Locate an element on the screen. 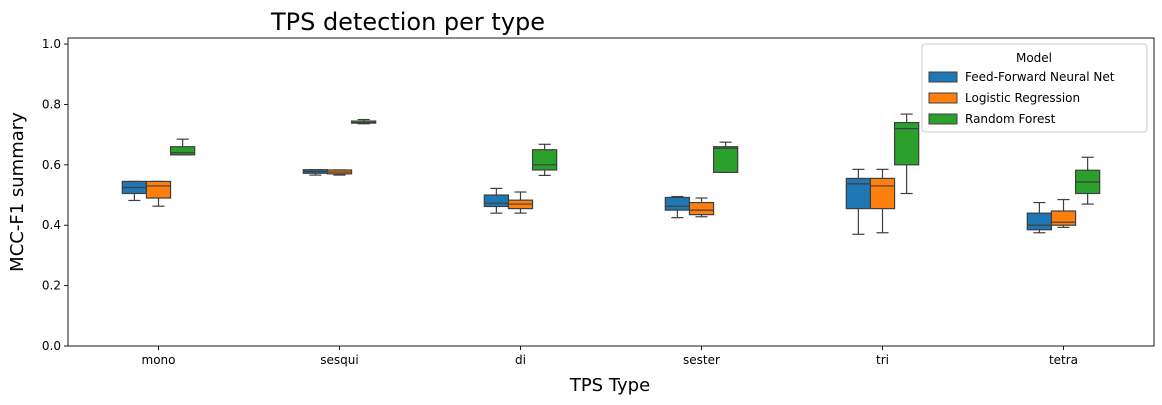  y-tick-label: 0.2 is located at coordinates (51, 286).